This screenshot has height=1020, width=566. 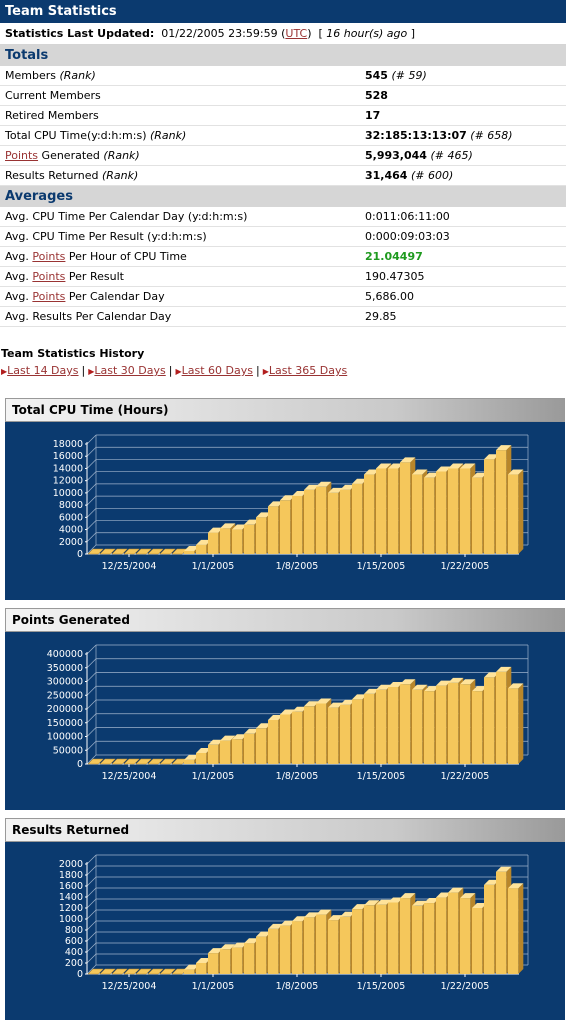 What do you see at coordinates (30, 75) in the screenshot?
I see `totals-label-text: Members` at bounding box center [30, 75].